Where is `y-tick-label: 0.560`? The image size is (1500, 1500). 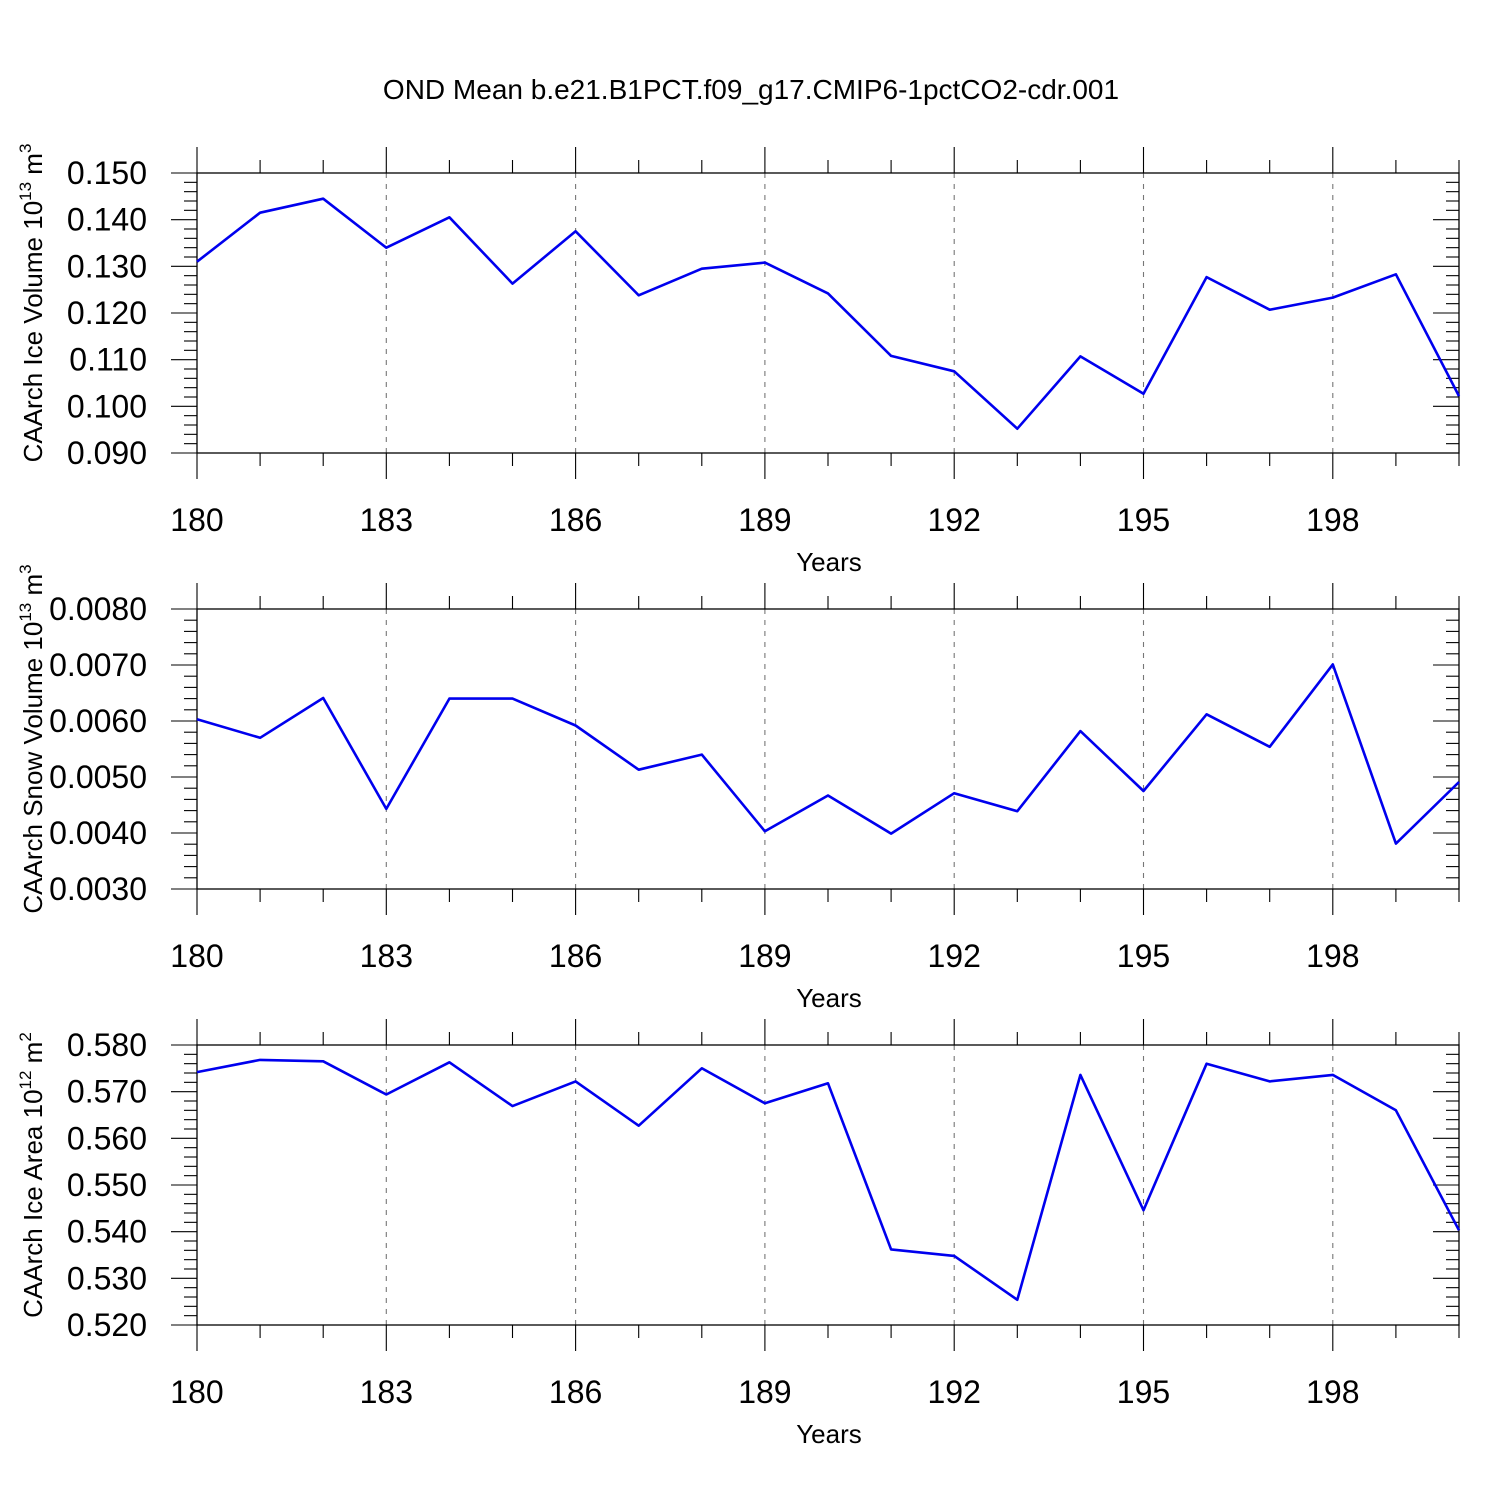 y-tick-label: 0.560 is located at coordinates (107, 1138).